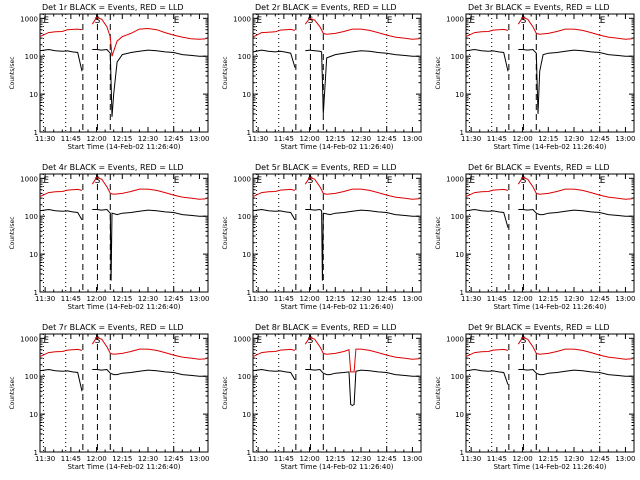 This screenshot has height=480, width=640. I want to click on panel-title: Det 7r BLACK = Events, RED = LLD, so click(113, 327).